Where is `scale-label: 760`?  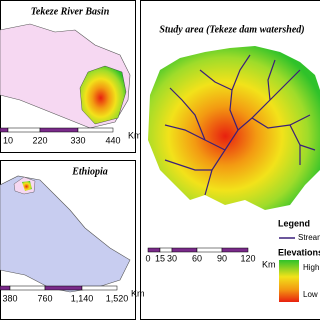
scale-label: 760 is located at coordinates (44, 298).